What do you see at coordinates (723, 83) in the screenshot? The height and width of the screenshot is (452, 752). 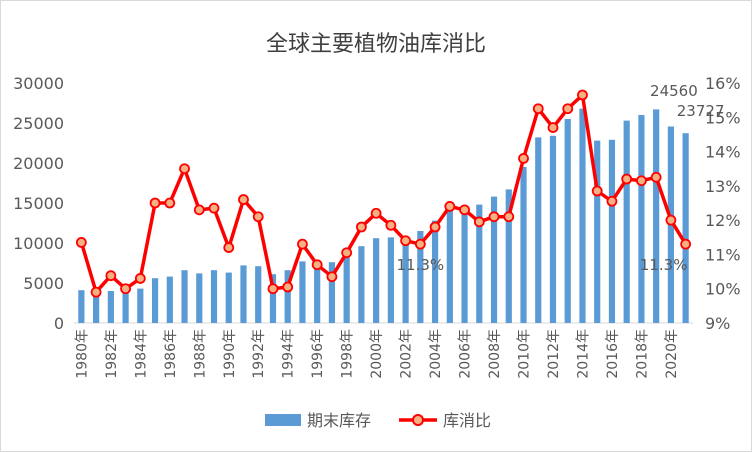 I see `y-right-tick-label: 16%` at bounding box center [723, 83].